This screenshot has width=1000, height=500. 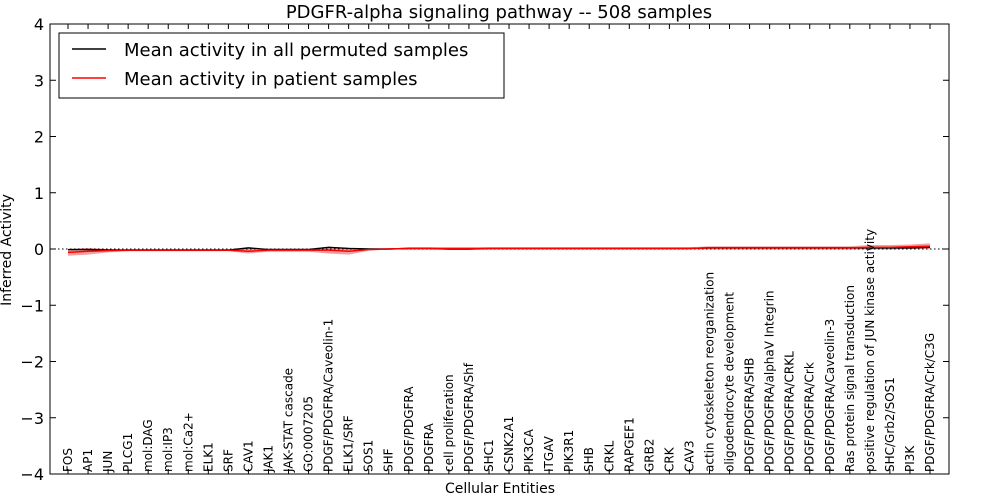 I want to click on x-tick-label: GRB2, so click(x=649, y=455).